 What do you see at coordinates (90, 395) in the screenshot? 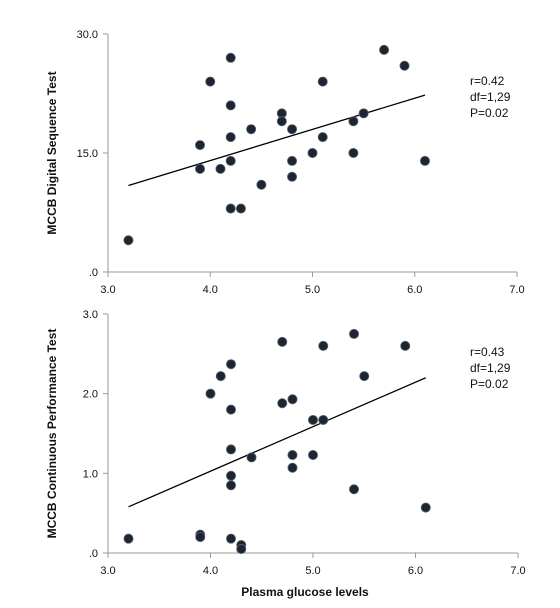
I see `chart2-y-tick-label: 2.0` at bounding box center [90, 395].